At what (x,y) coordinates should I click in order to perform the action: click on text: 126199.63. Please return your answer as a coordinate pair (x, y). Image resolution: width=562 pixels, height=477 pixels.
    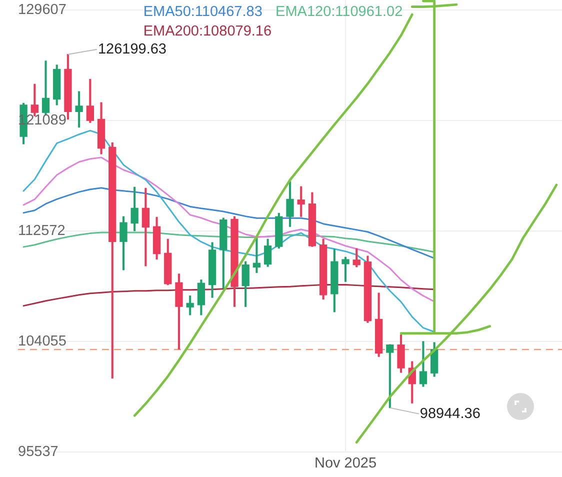
    Looking at the image, I should click on (132, 49).